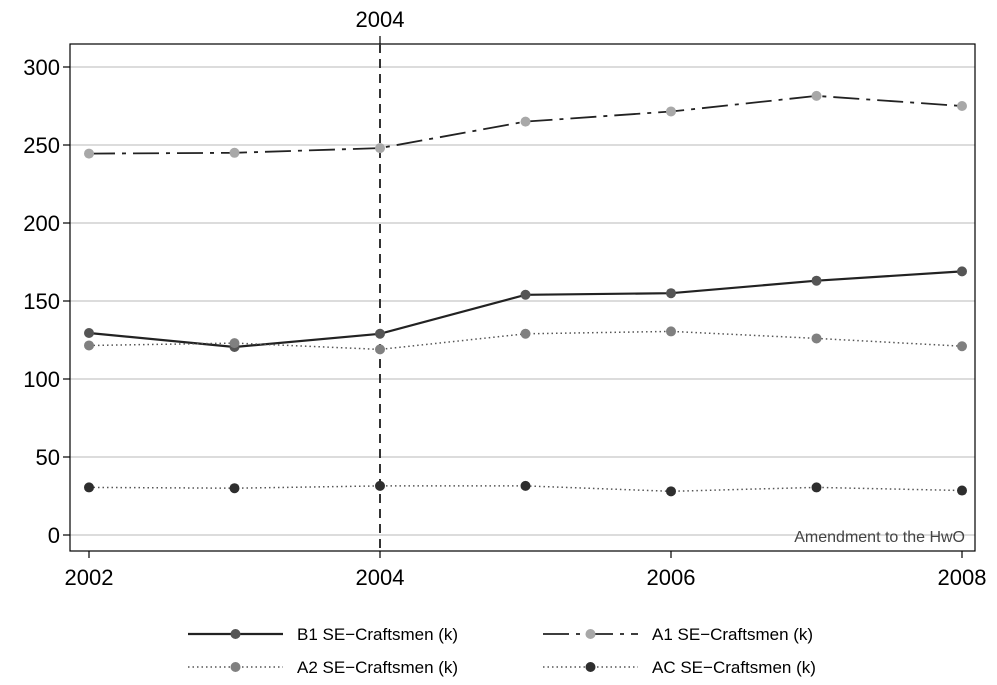 The height and width of the screenshot is (685, 997). I want to click on y-tick-label: 150, so click(41, 301).